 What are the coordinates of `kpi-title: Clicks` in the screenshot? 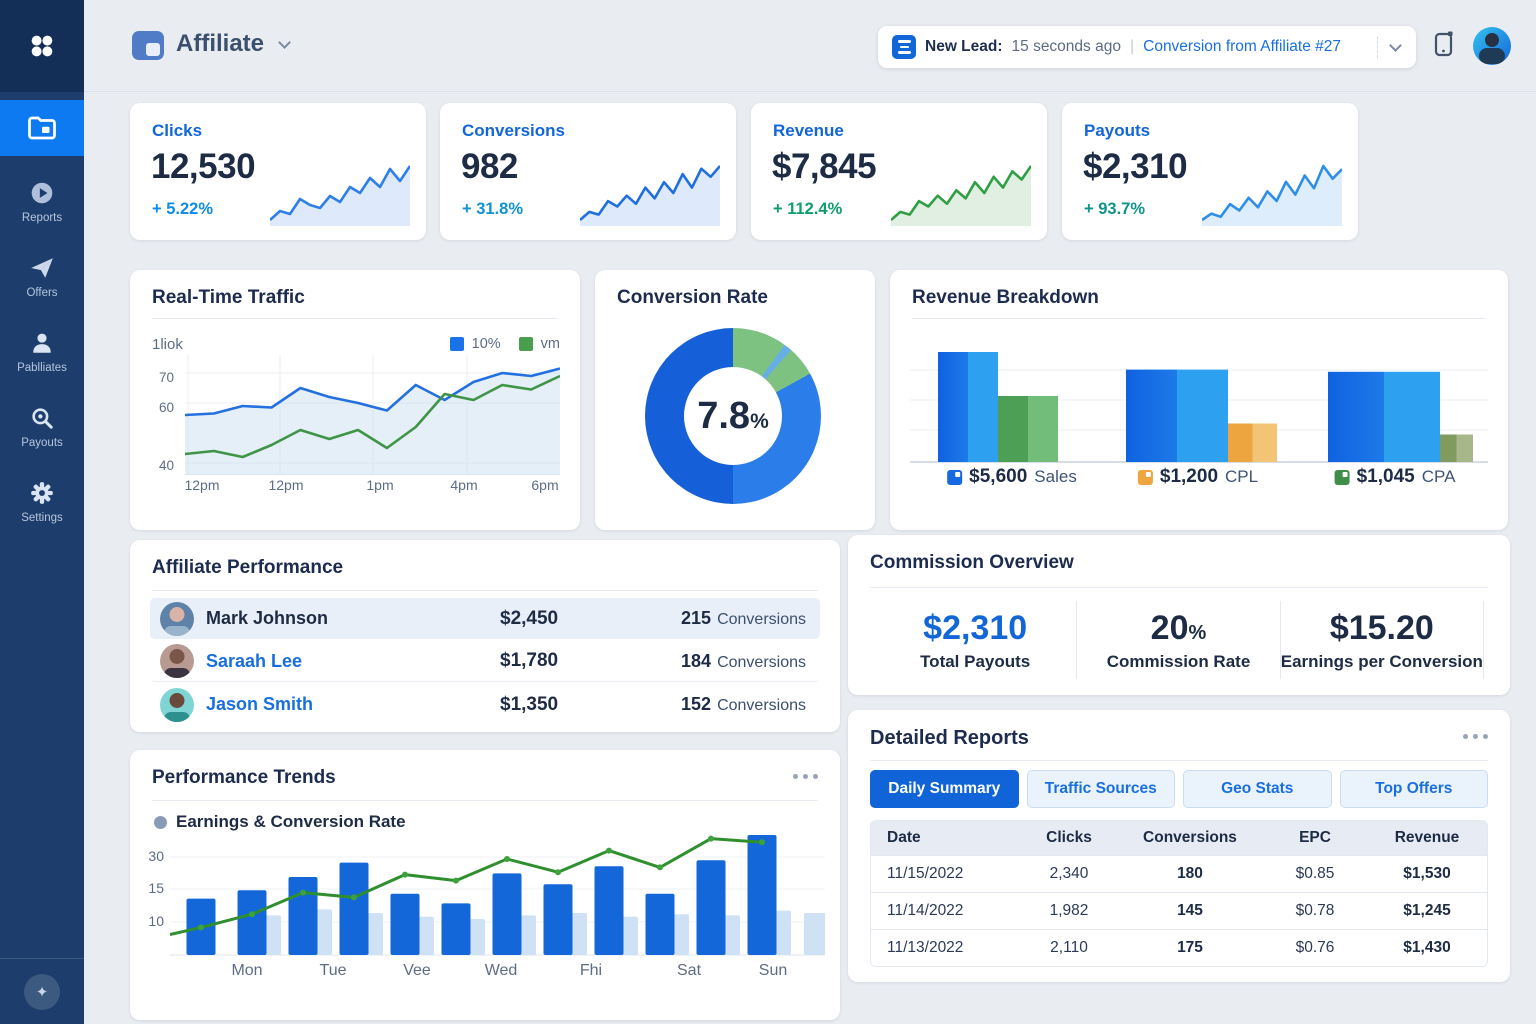 It's located at (177, 130).